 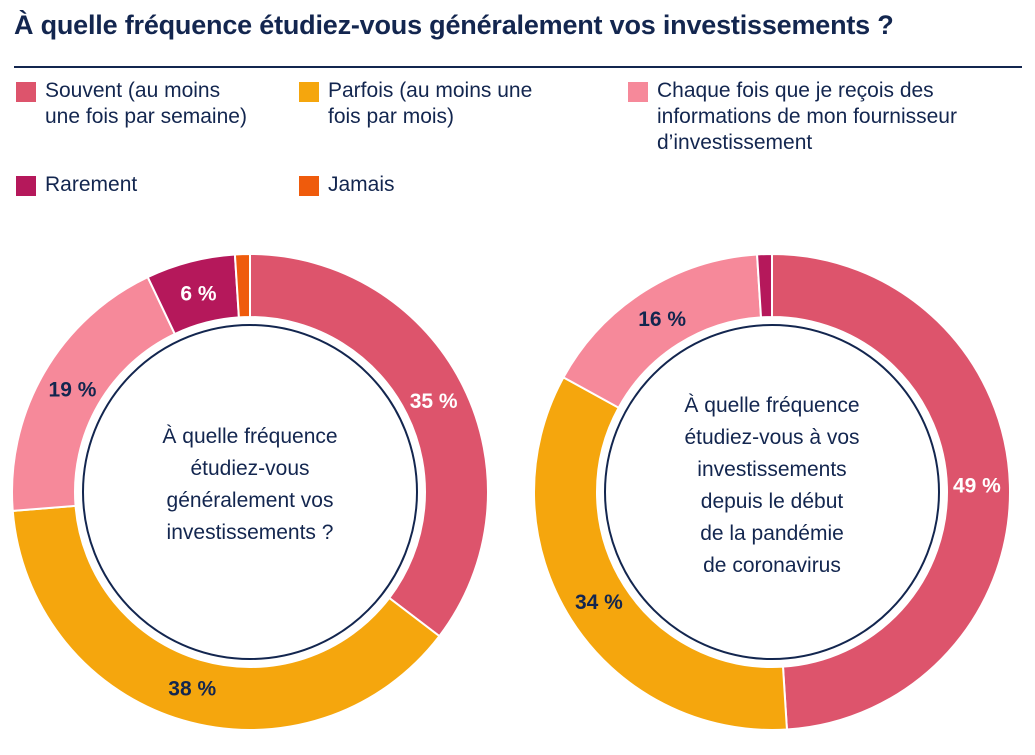 I want to click on center-question-line: investissements ?, so click(x=250, y=532).